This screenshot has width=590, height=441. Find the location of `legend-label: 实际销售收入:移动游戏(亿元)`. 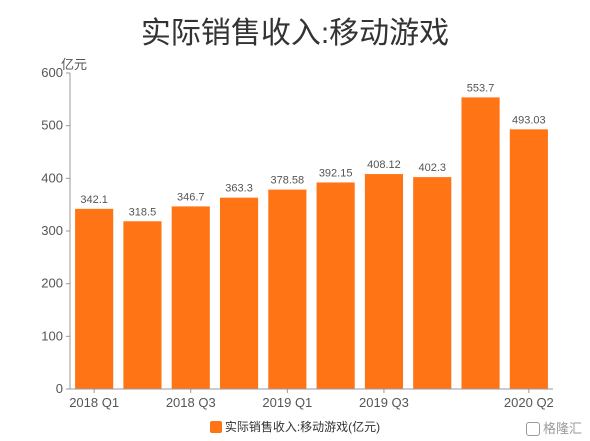

legend-label: 实际销售收入:移动游戏(亿元) is located at coordinates (302, 427).